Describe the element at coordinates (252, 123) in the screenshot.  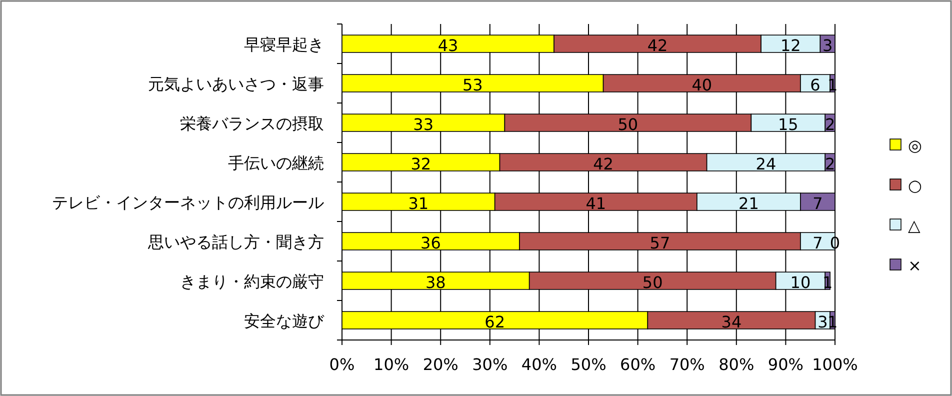
I see `y-tick-label: 栄養バランスの摂取` at that location.